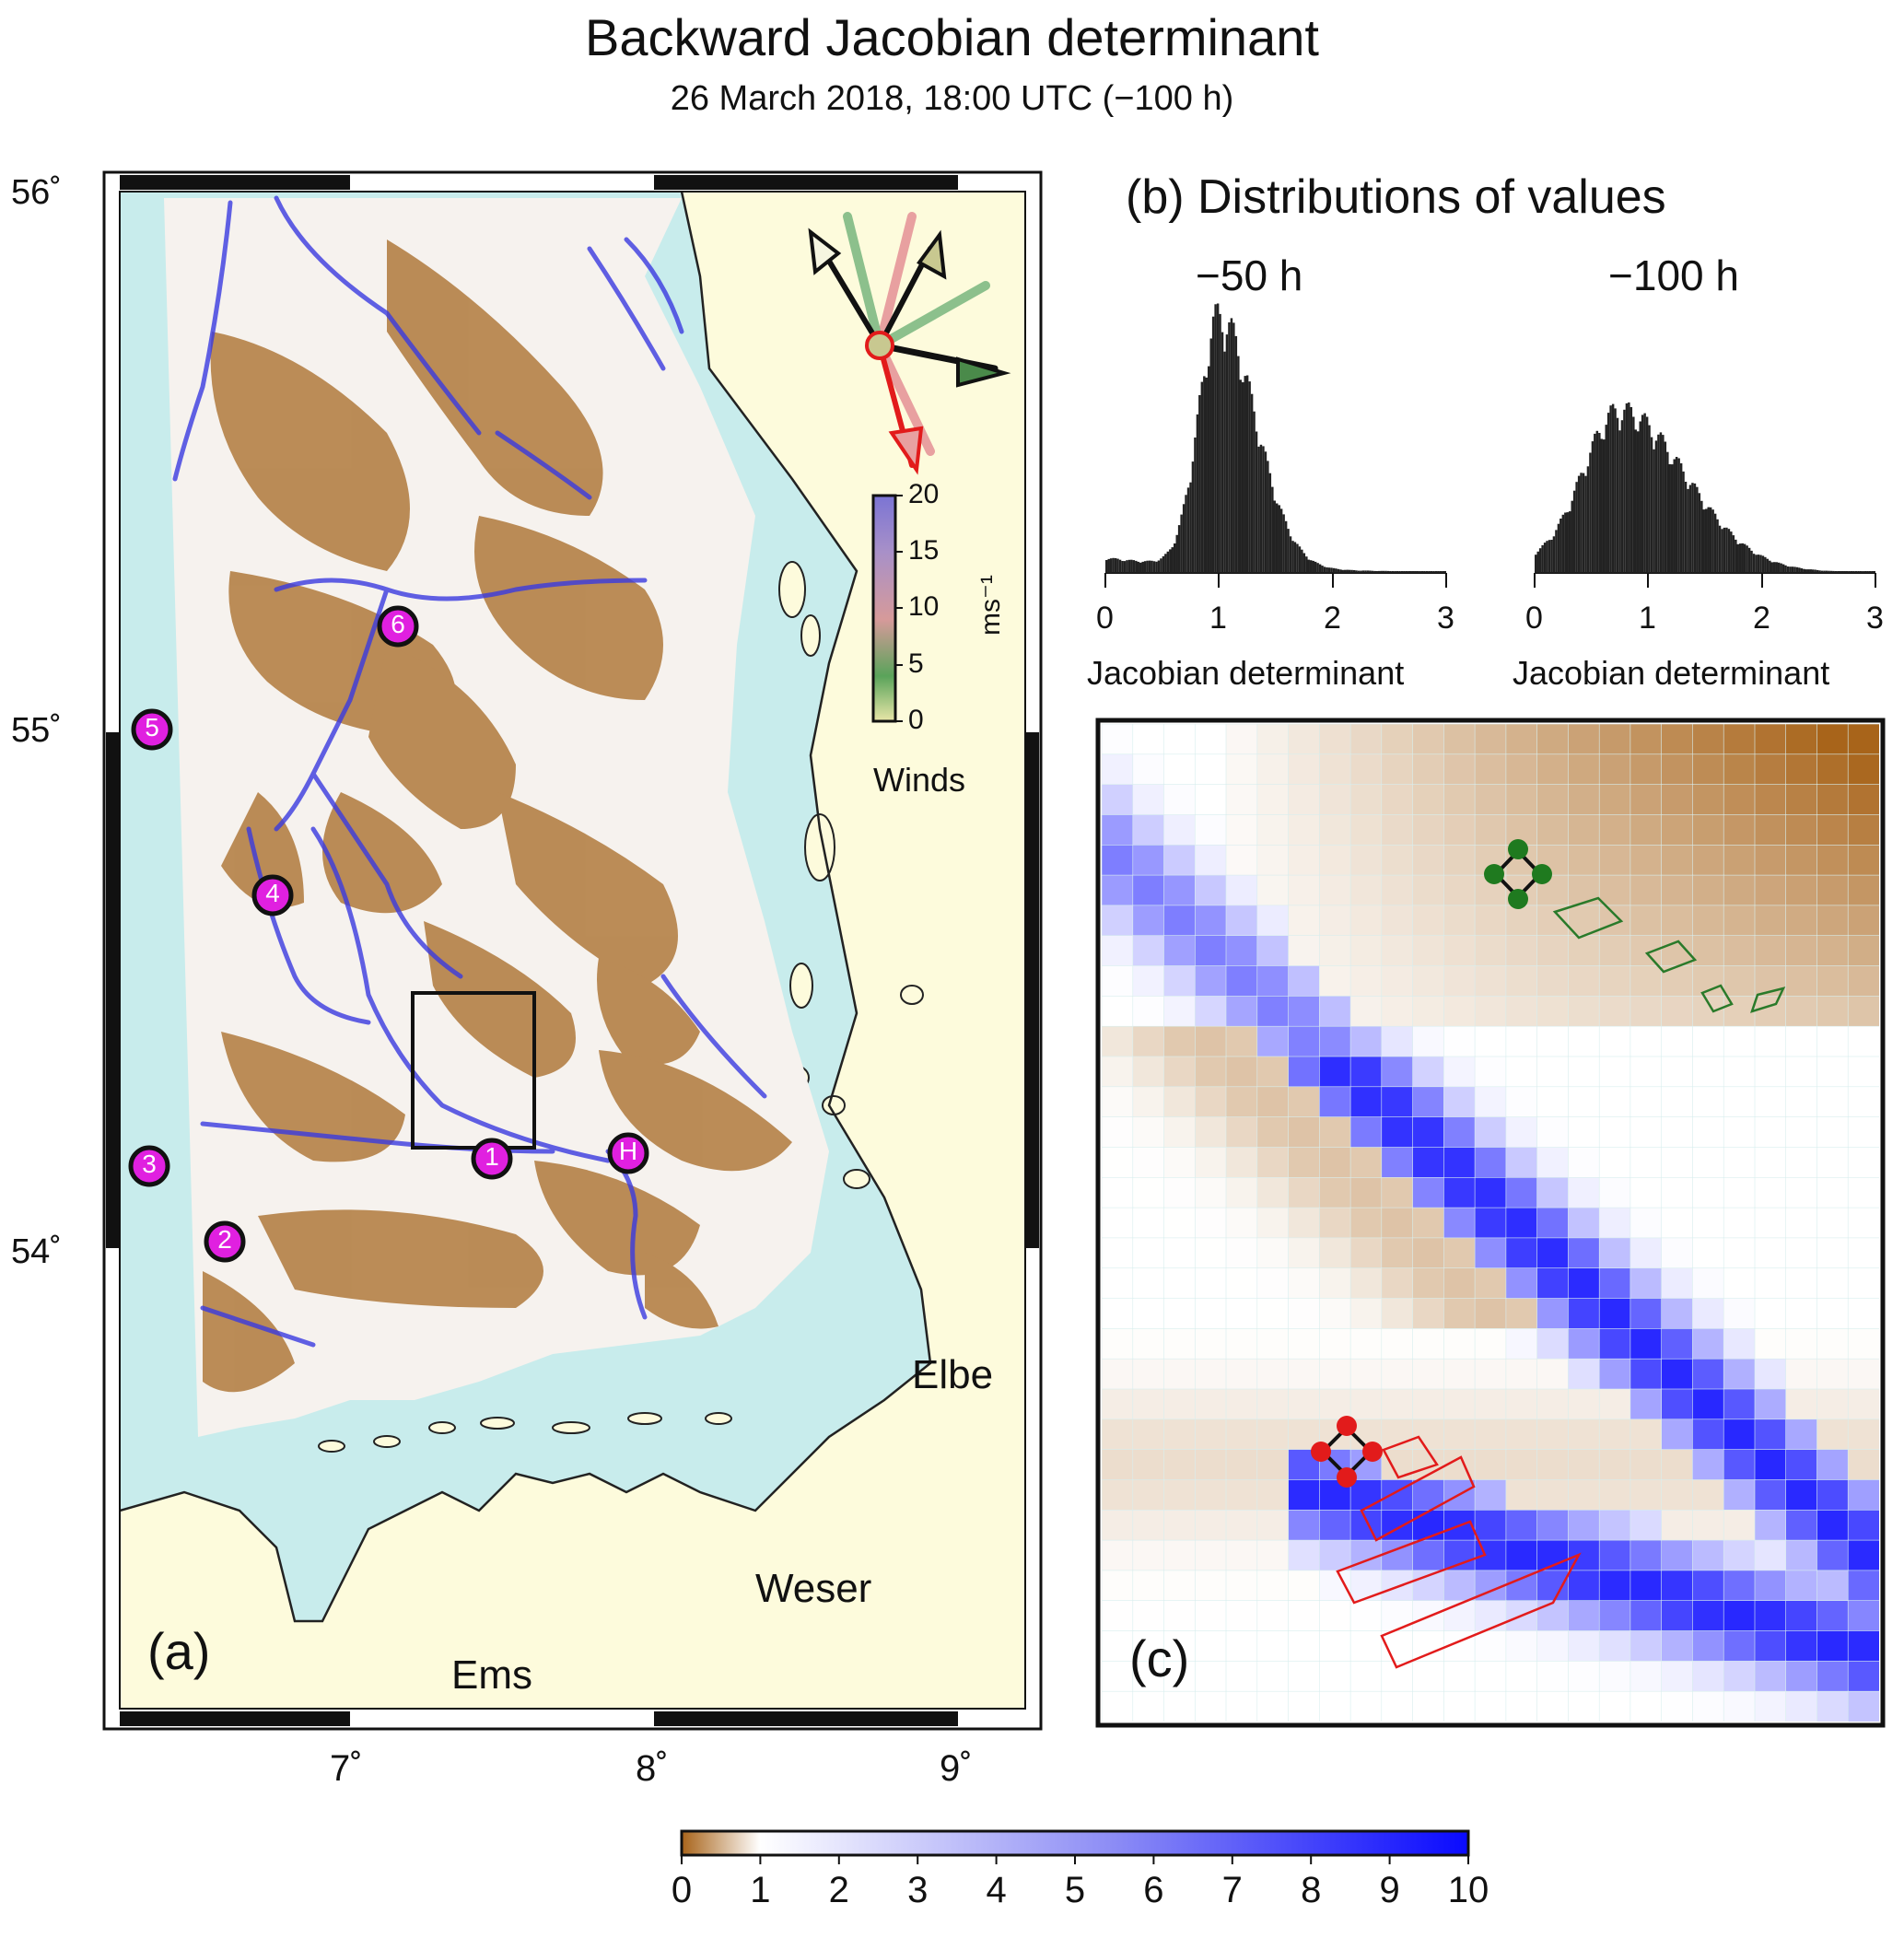 This screenshot has width=1904, height=1938. I want to click on jacobian-colorbar, so click(1075, 1843).